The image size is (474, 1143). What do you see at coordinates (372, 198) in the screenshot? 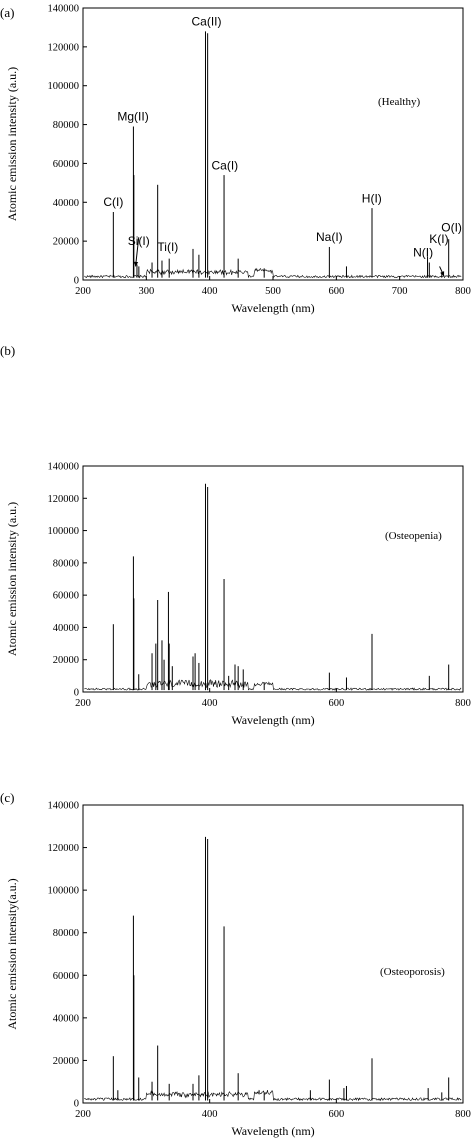
I see `peak-label: H(I)` at bounding box center [372, 198].